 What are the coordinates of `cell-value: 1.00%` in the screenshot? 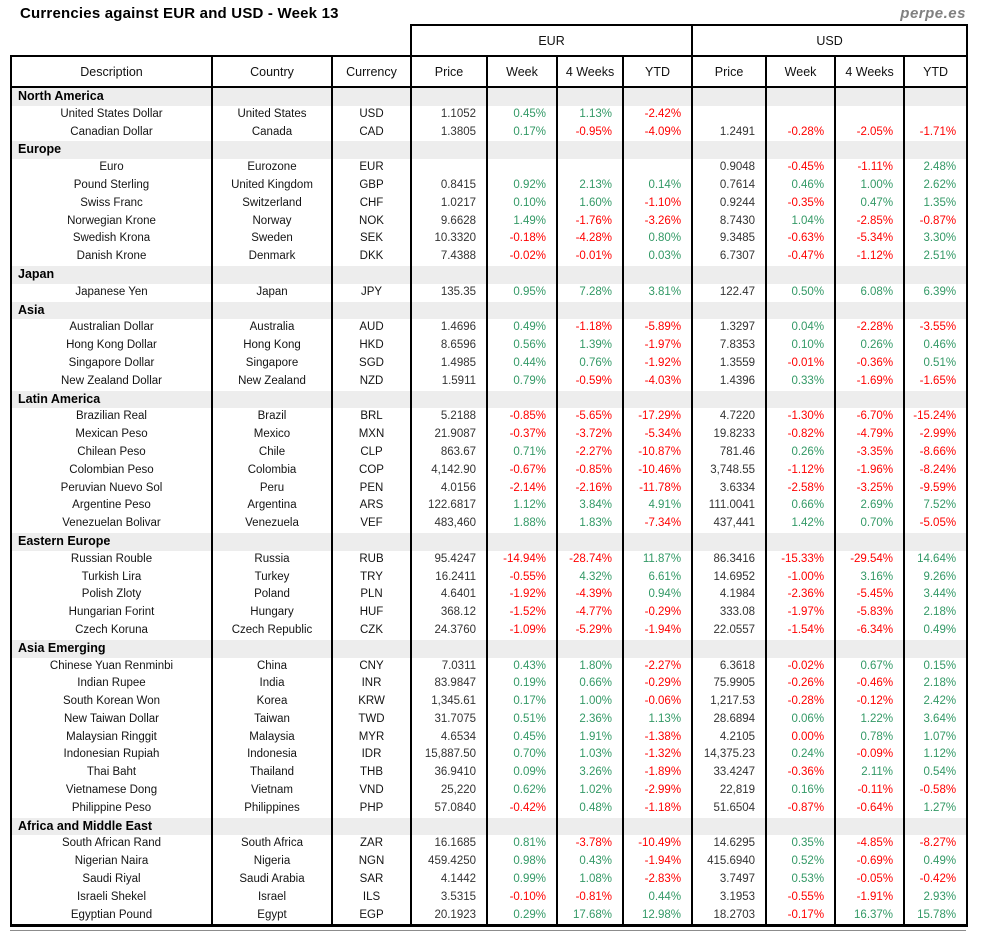 It's located at (590, 702).